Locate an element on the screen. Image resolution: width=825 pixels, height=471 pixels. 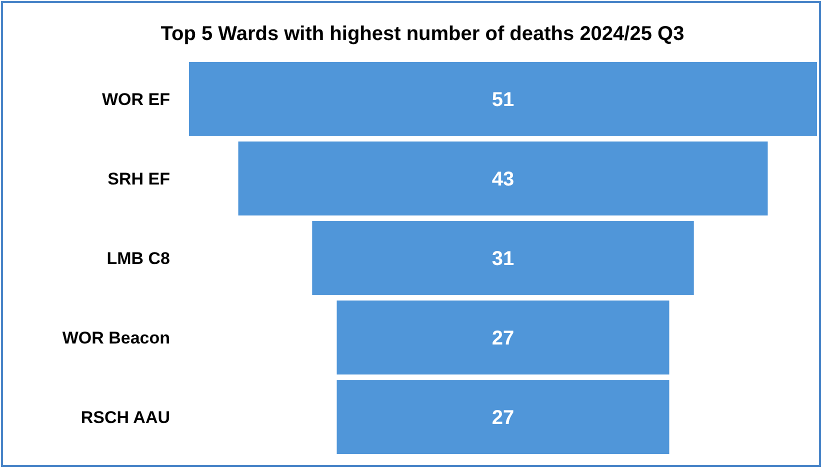
data-label: 31 is located at coordinates (503, 259).